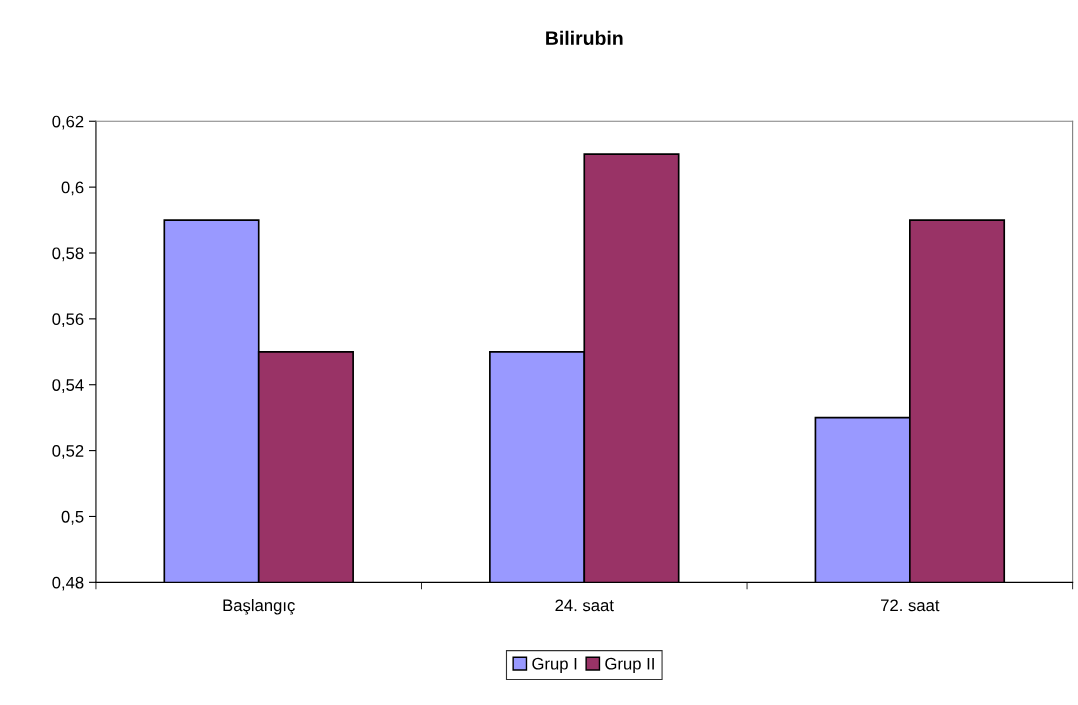 This screenshot has width=1078, height=705. I want to click on legend-label: Grup II, so click(629, 665).